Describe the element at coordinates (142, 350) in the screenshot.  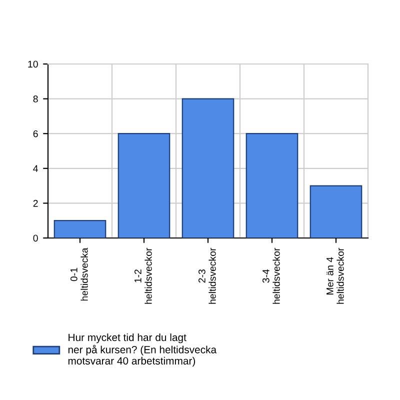
I see `legend-label: Hur mycket tid har du lagt ner på kursen? (En heltidsvecka motsvarar 40 arbetstimmar)` at that location.